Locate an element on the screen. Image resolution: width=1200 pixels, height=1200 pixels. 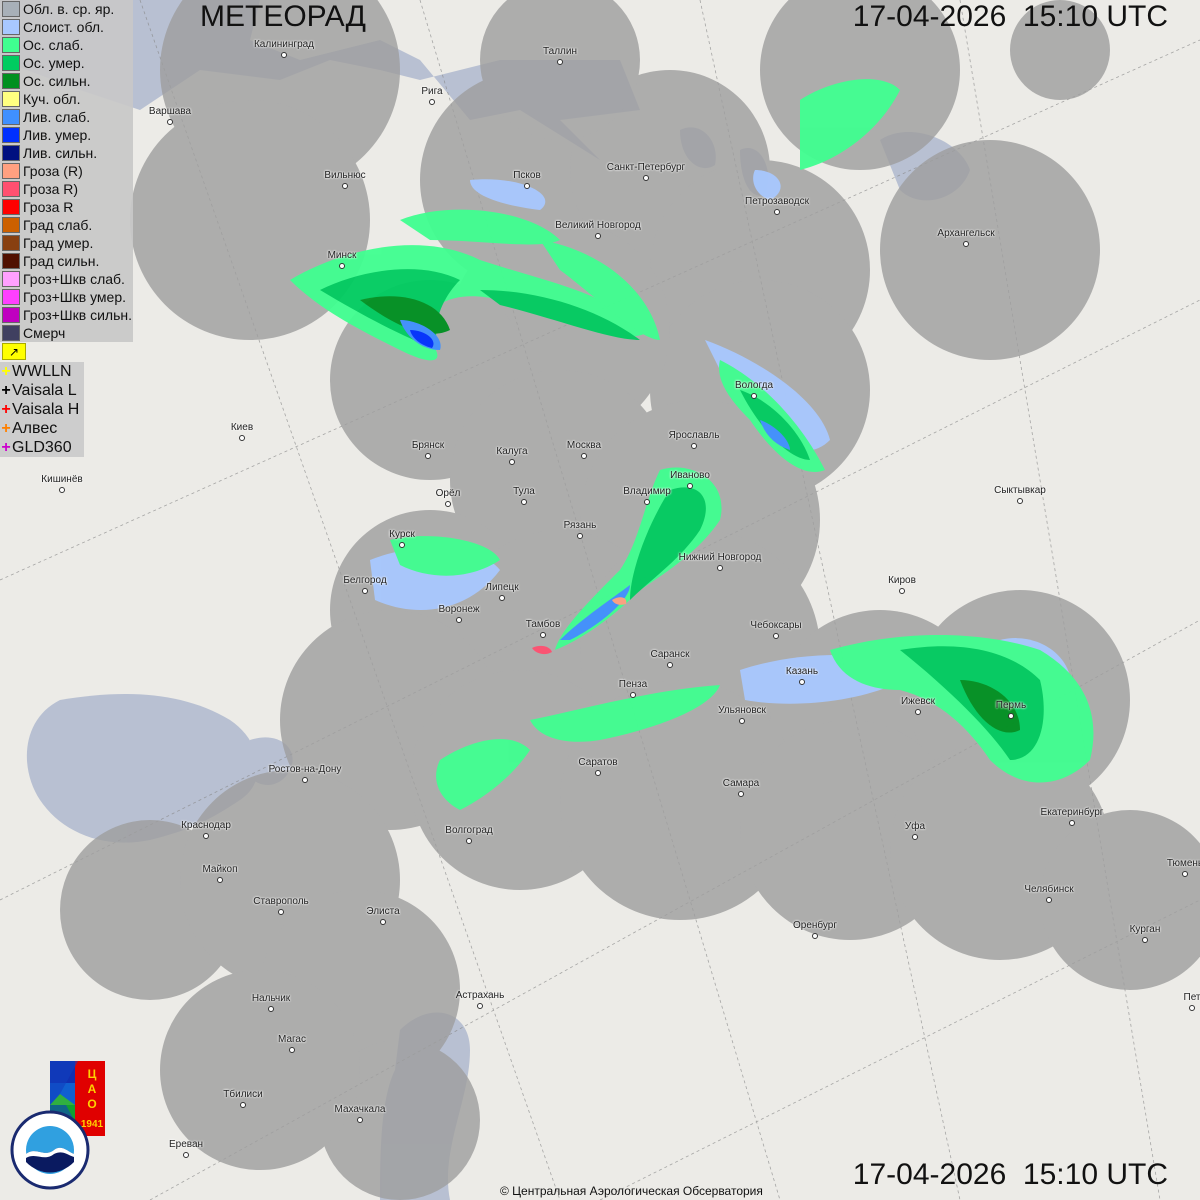
city-label: Архангельск is located at coordinates (966, 233).